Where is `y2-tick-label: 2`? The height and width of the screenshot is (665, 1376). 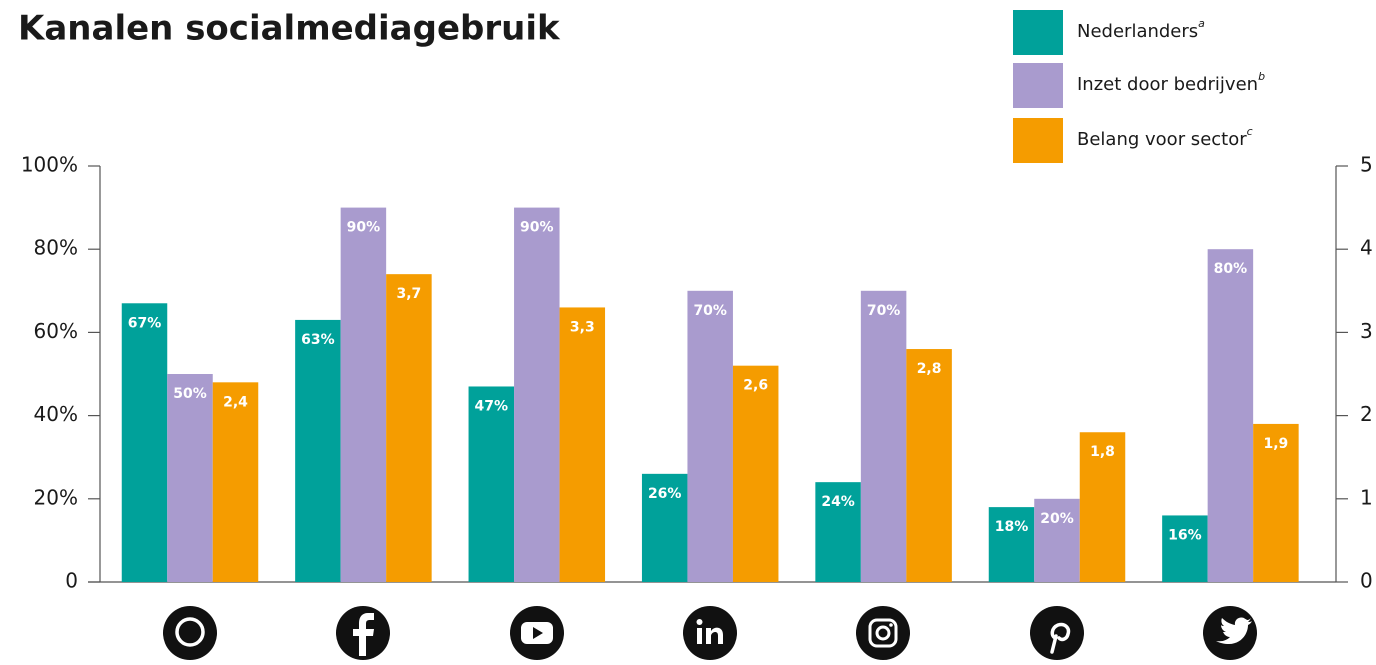
y2-tick-label: 2 is located at coordinates (1366, 414).